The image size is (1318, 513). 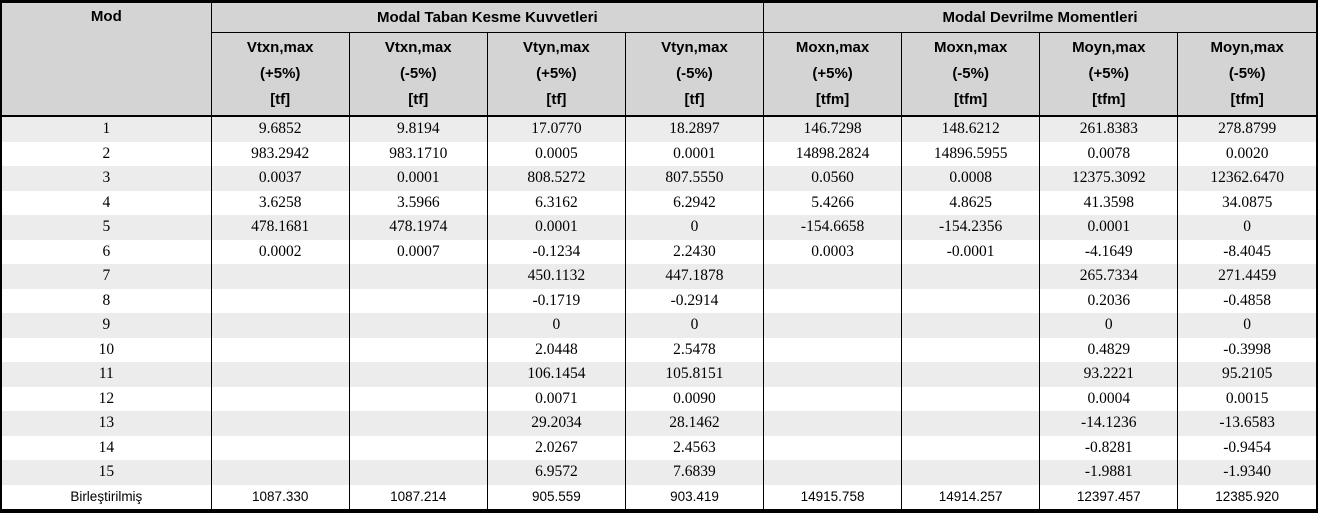 I want to click on value-cell: 808.5272, so click(x=556, y=178).